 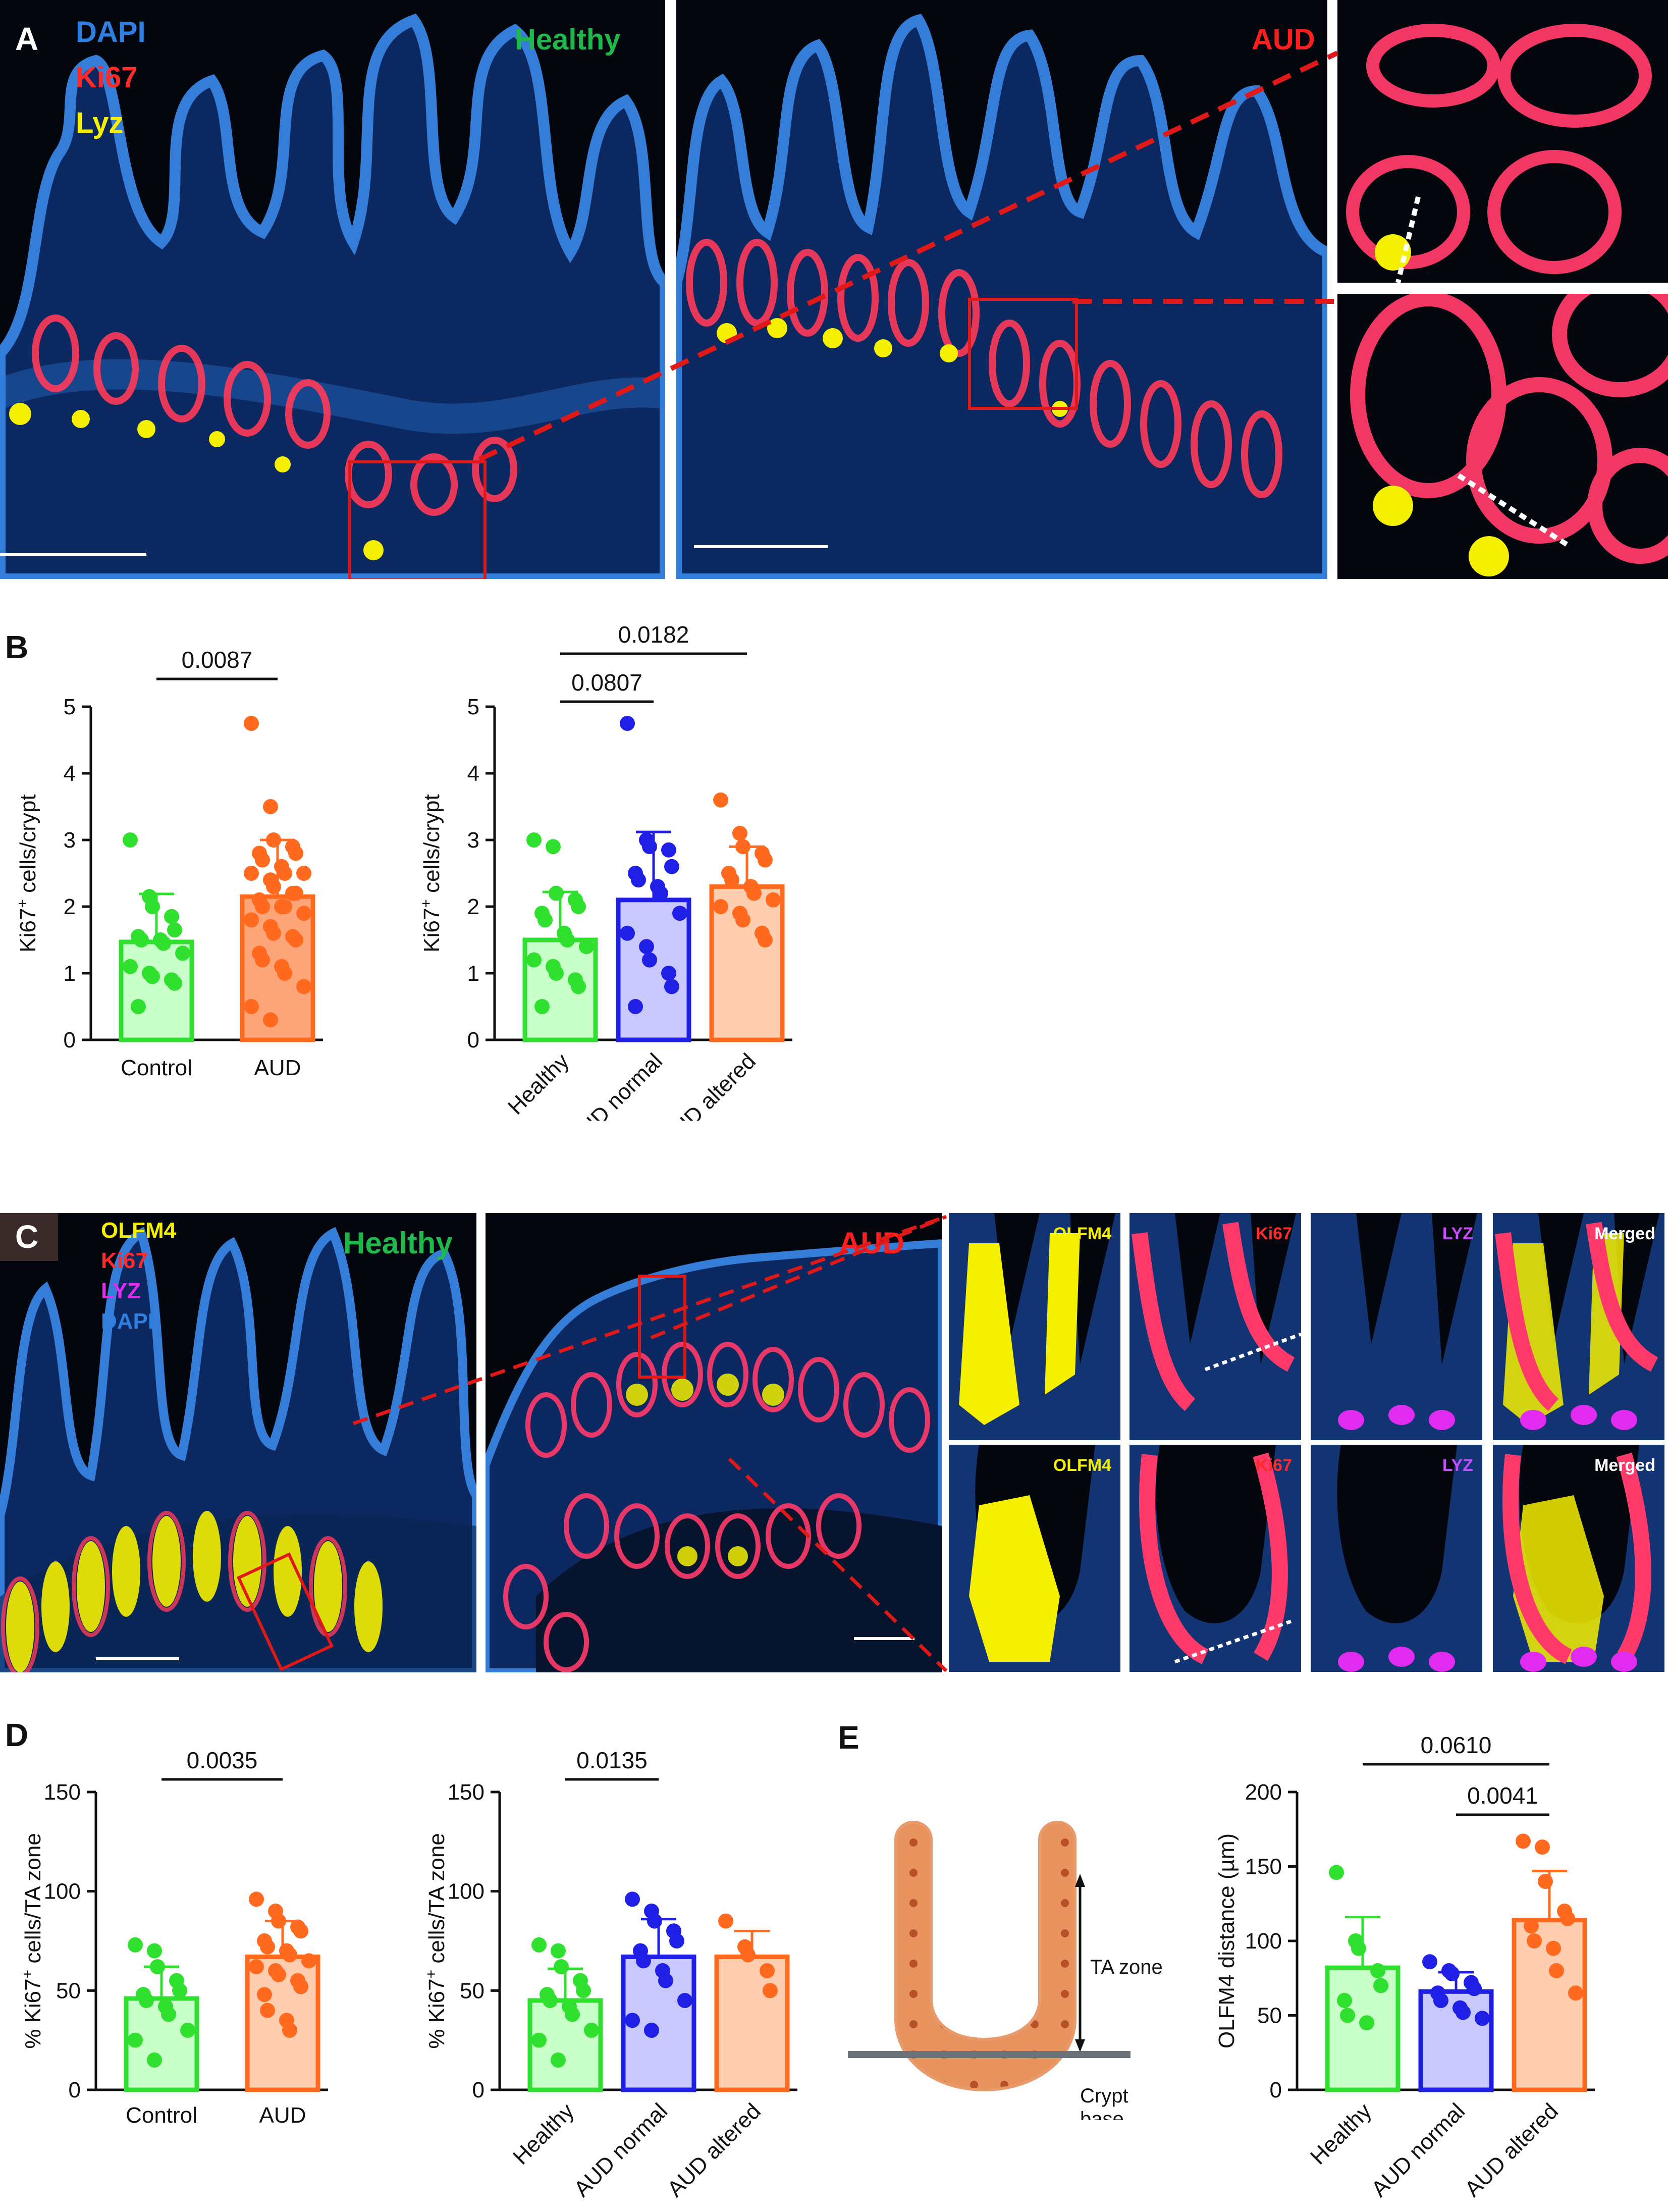 I want to click on panel-letter-d: D, so click(x=17, y=1735).